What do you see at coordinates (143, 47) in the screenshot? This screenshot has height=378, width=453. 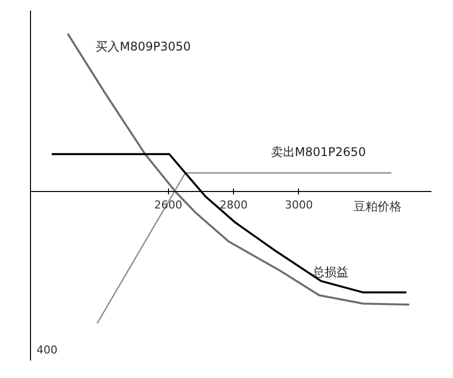 I see `series-label: 买入M809P3050` at bounding box center [143, 47].